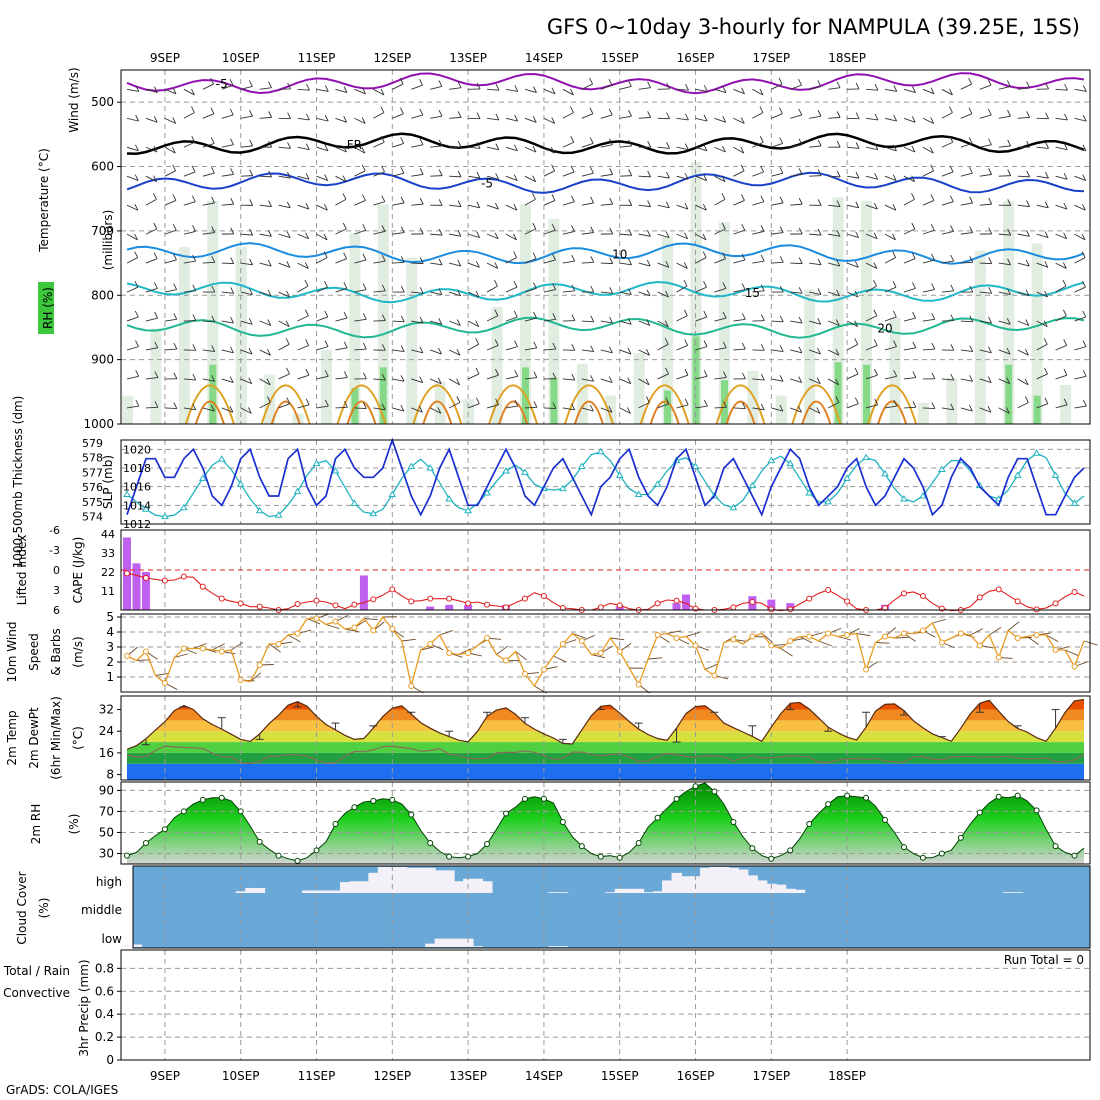  Describe the element at coordinates (884, 328) in the screenshot. I see `isotherm-label: 20` at that location.